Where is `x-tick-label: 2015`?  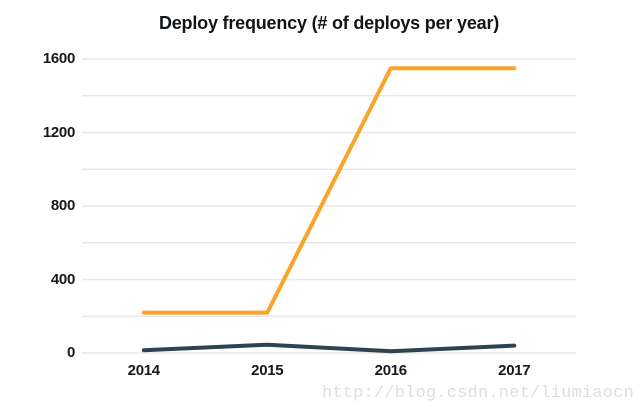 x-tick-label: 2015 is located at coordinates (267, 370).